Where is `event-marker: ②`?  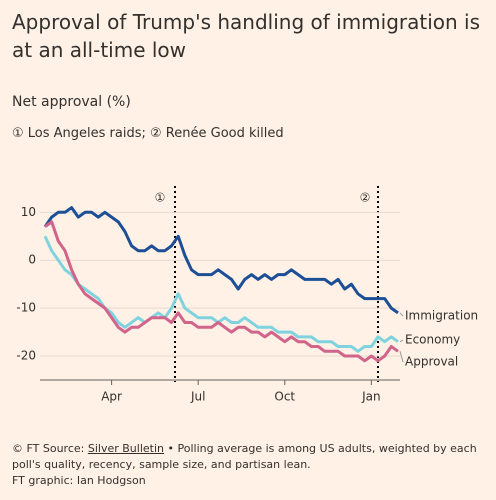 event-marker: ② is located at coordinates (365, 198).